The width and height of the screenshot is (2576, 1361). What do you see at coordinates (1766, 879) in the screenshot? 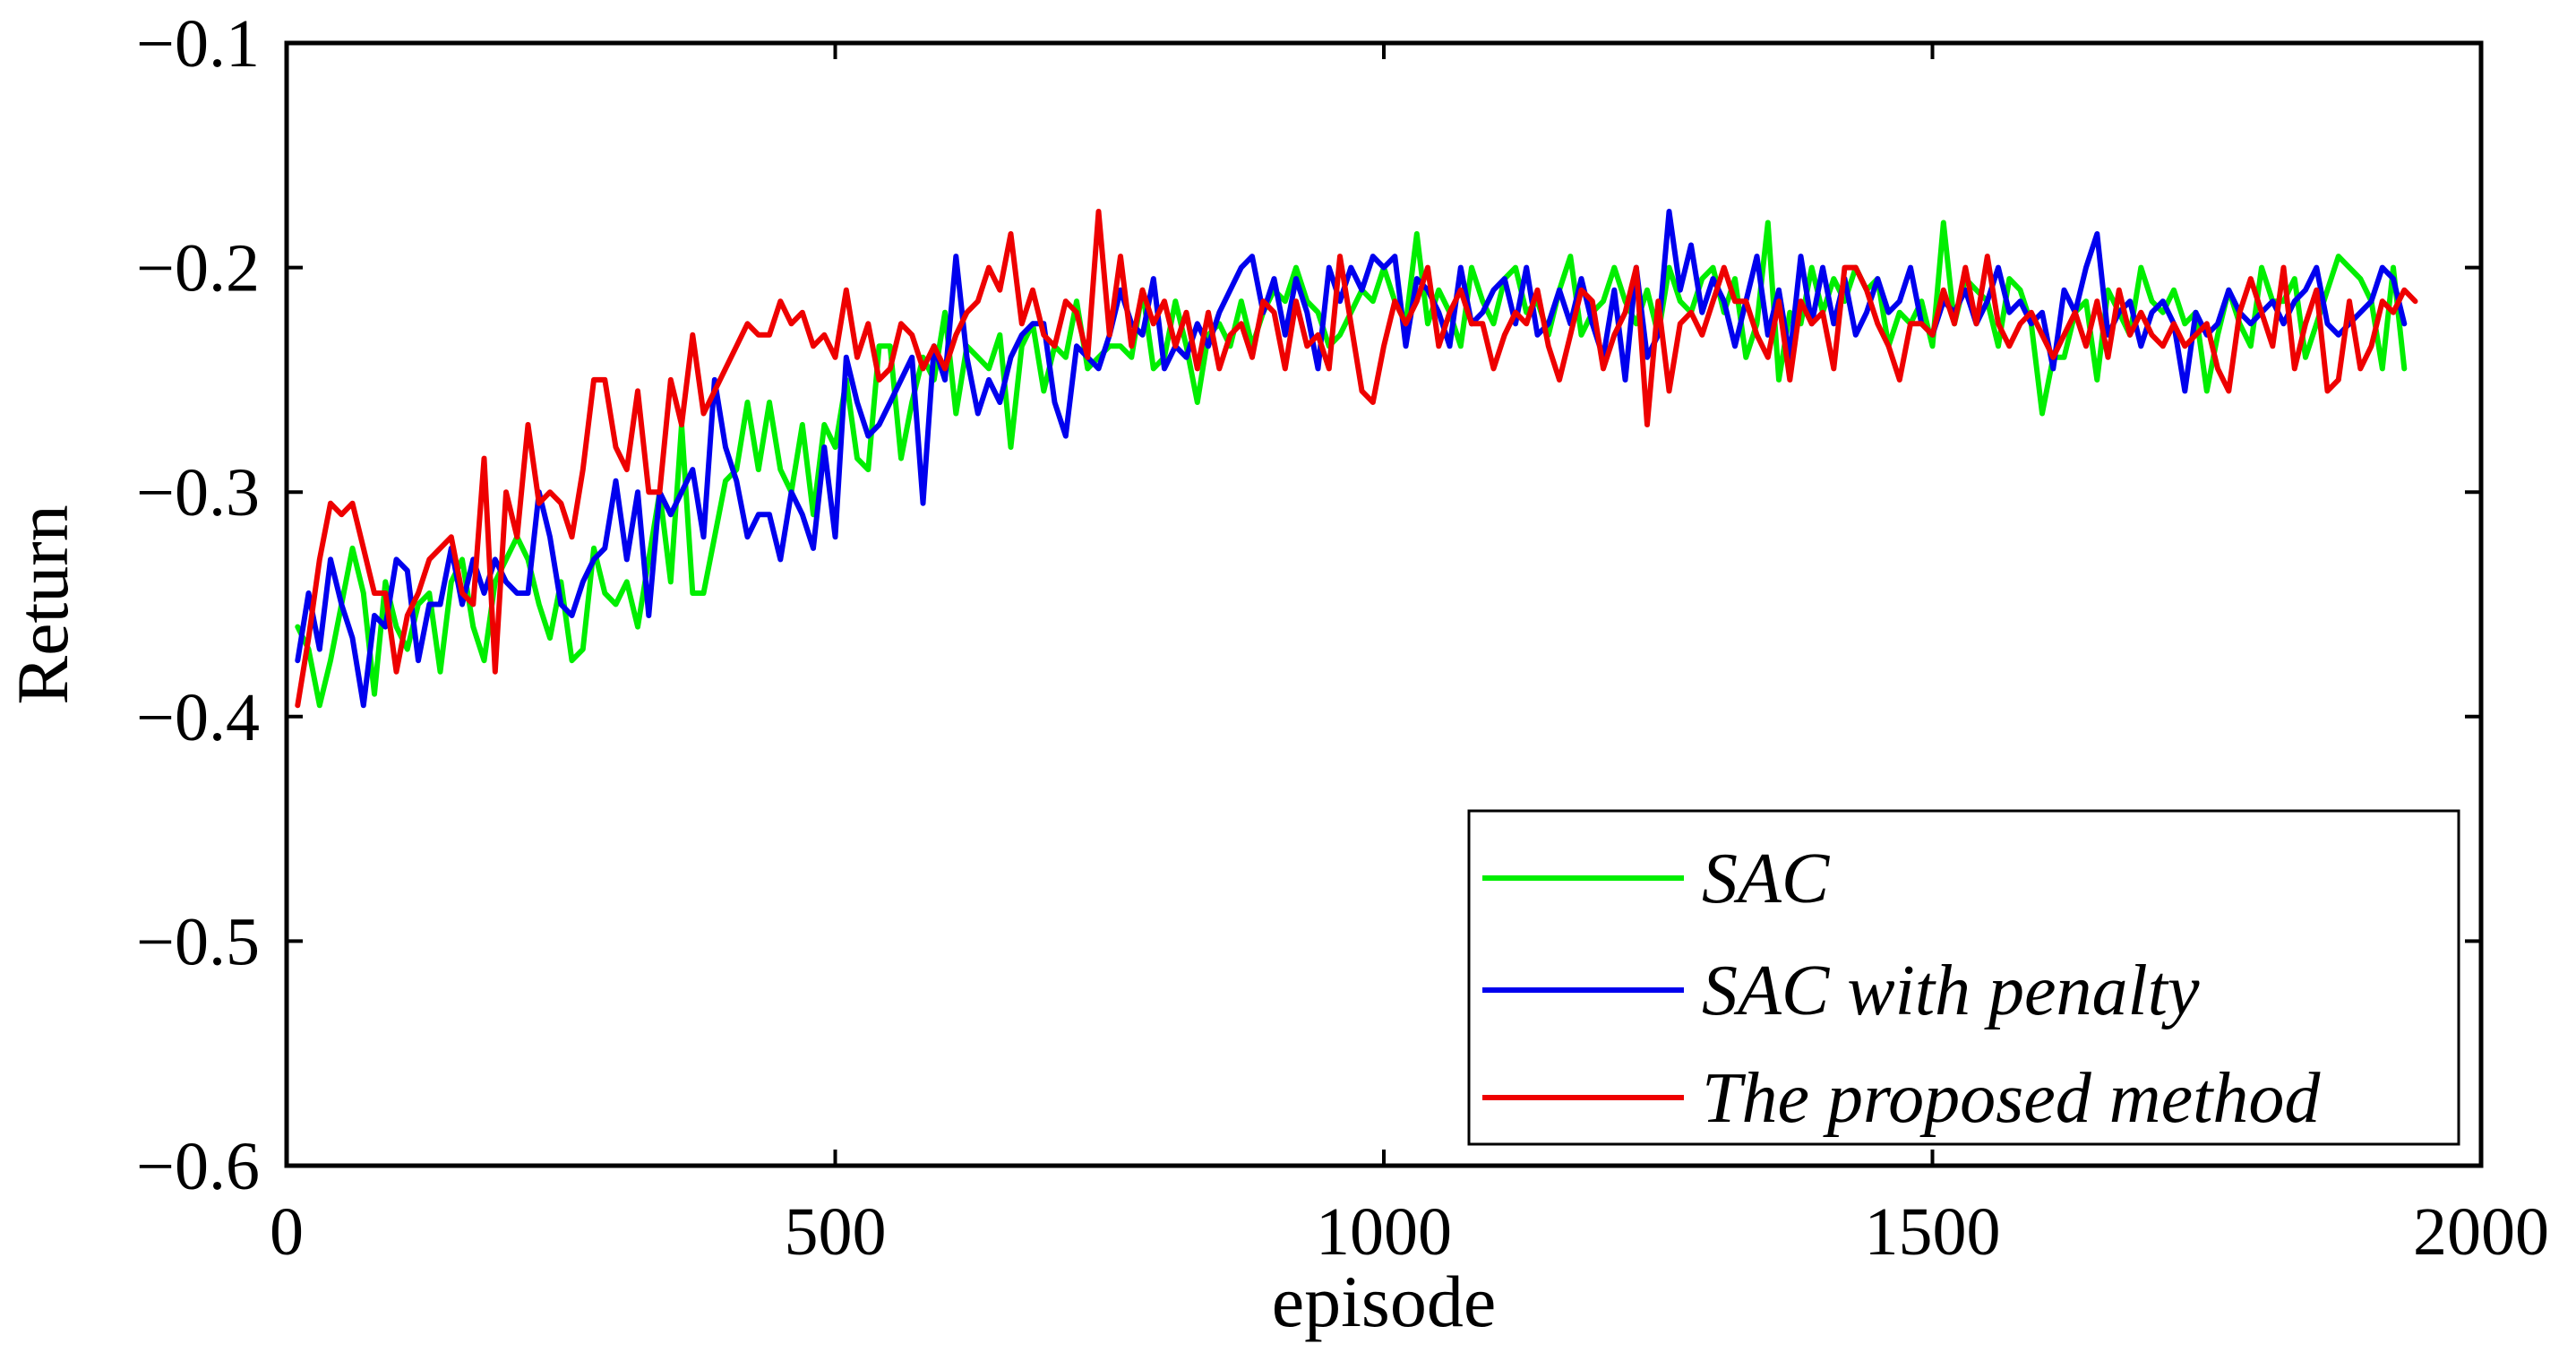
I see `legend-label: SAC` at bounding box center [1766, 879].